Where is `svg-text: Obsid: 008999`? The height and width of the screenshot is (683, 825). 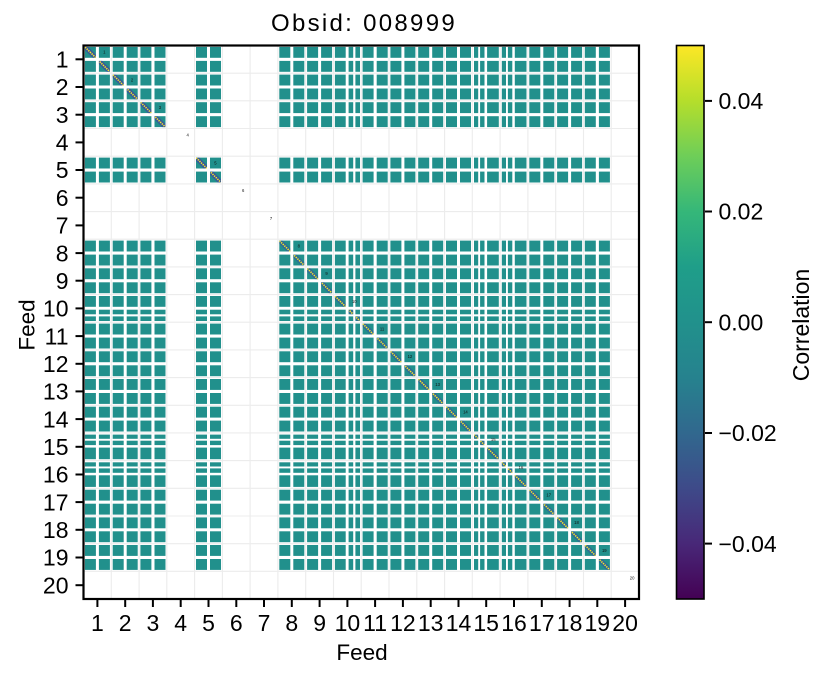 svg-text: Obsid: 008999 is located at coordinates (364, 23).